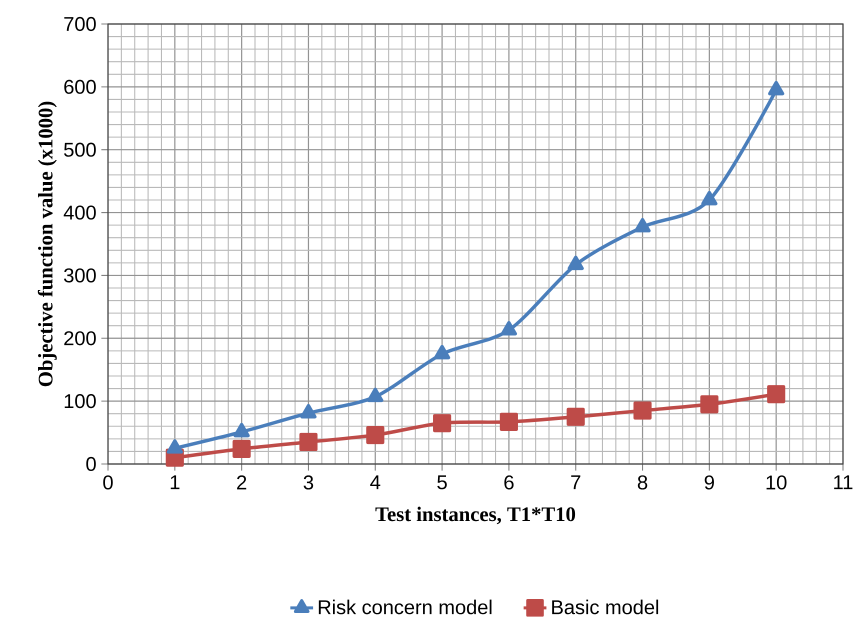  I want to click on x-axis-title: Test instances, T1*T10, so click(475, 515).